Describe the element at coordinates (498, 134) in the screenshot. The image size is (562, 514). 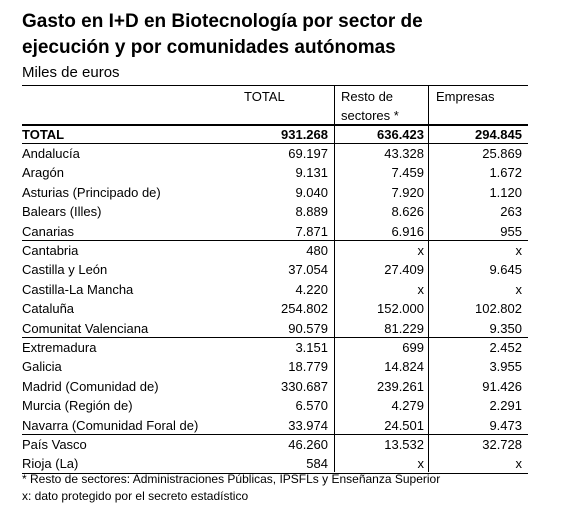
I see `cell: 294.845` at that location.